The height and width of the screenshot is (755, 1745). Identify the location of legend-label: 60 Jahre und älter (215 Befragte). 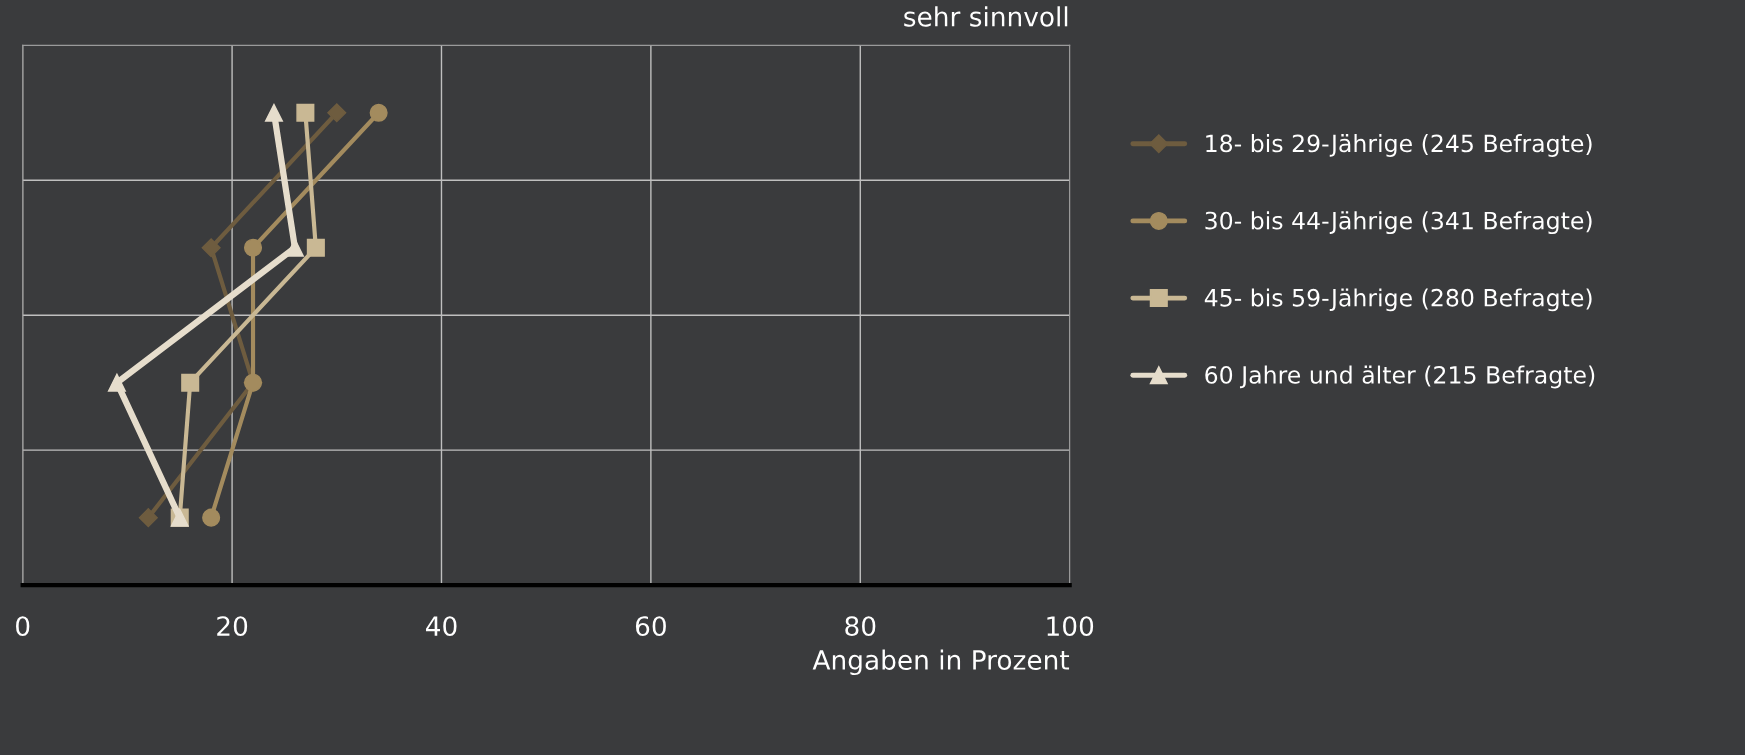
(1400, 377).